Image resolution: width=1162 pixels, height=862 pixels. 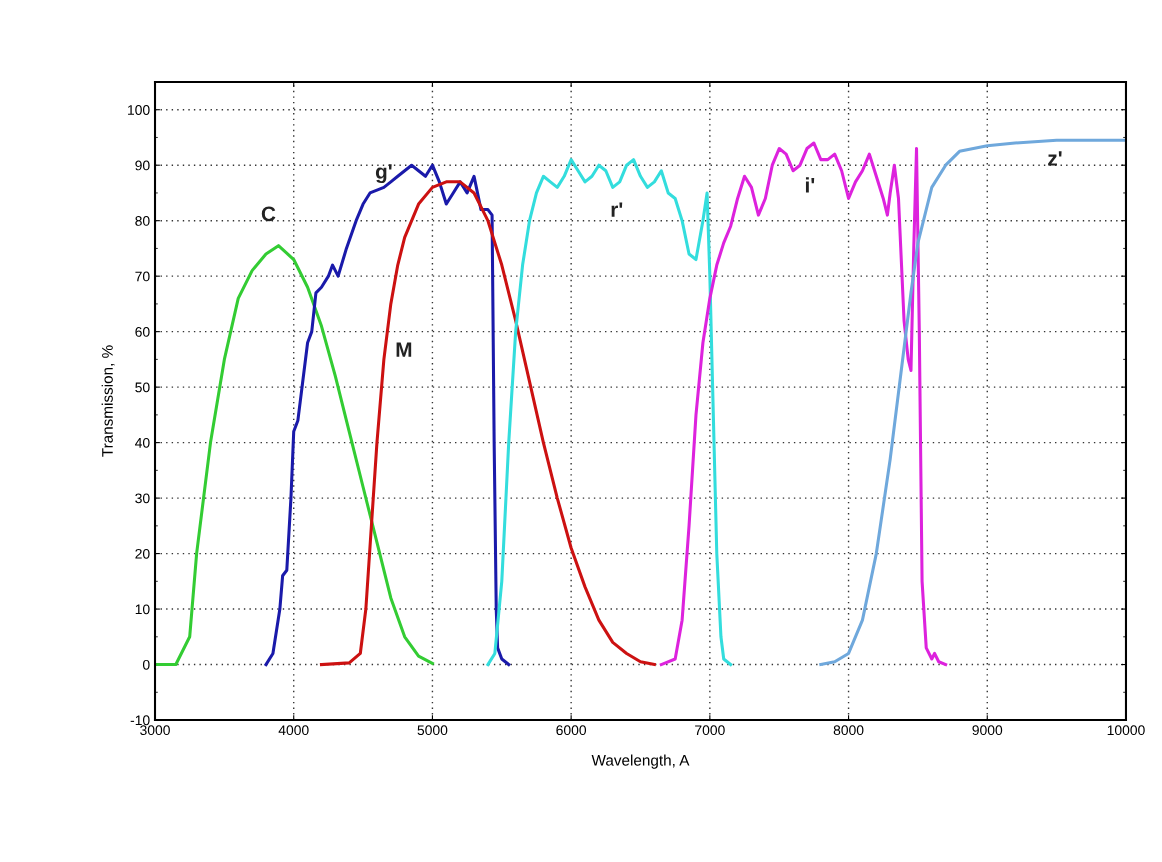 What do you see at coordinates (142, 221) in the screenshot?
I see `y-tick-label: 80` at bounding box center [142, 221].